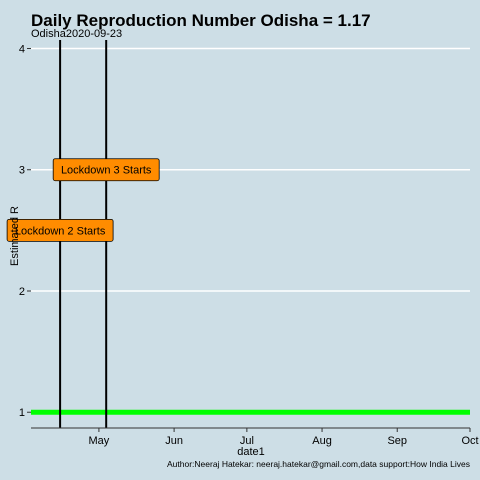 This screenshot has width=480, height=480. I want to click on event-label: Lockdown 2 Starts, so click(60, 231).